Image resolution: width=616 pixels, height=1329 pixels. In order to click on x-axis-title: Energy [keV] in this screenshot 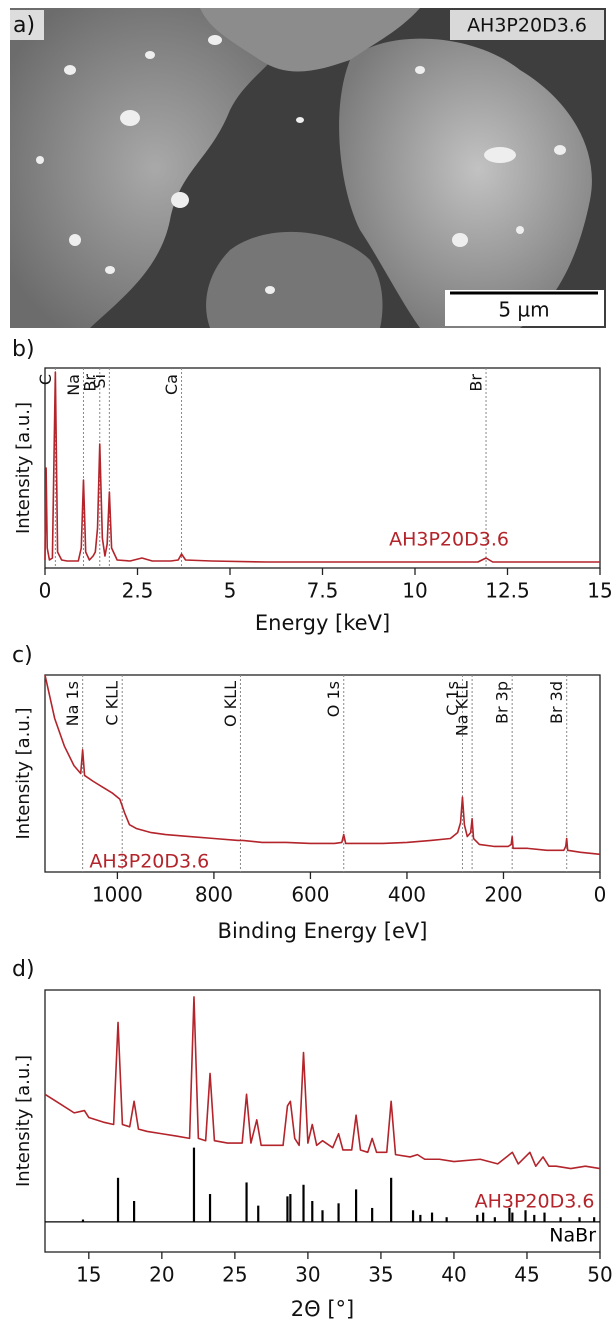, I will do `click(322, 623)`.